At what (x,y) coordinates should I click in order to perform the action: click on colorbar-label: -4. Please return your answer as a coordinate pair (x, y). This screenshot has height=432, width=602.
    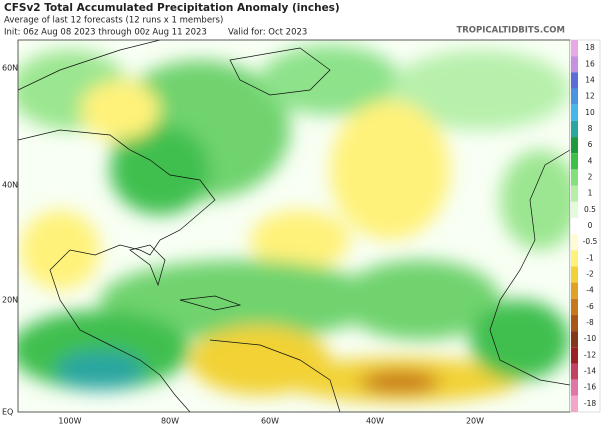
    Looking at the image, I should click on (590, 290).